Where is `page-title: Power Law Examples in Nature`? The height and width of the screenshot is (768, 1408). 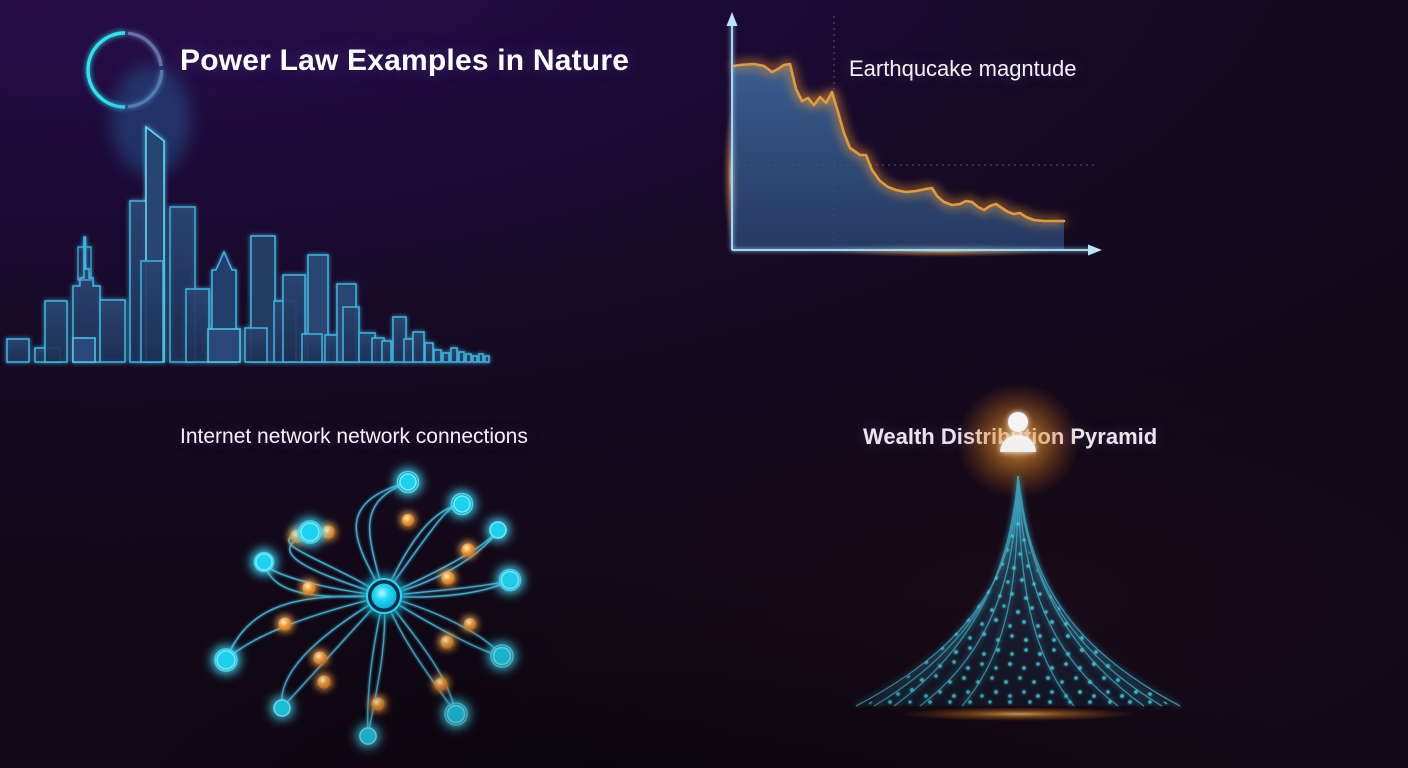
page-title: Power Law Examples in Nature is located at coordinates (405, 60).